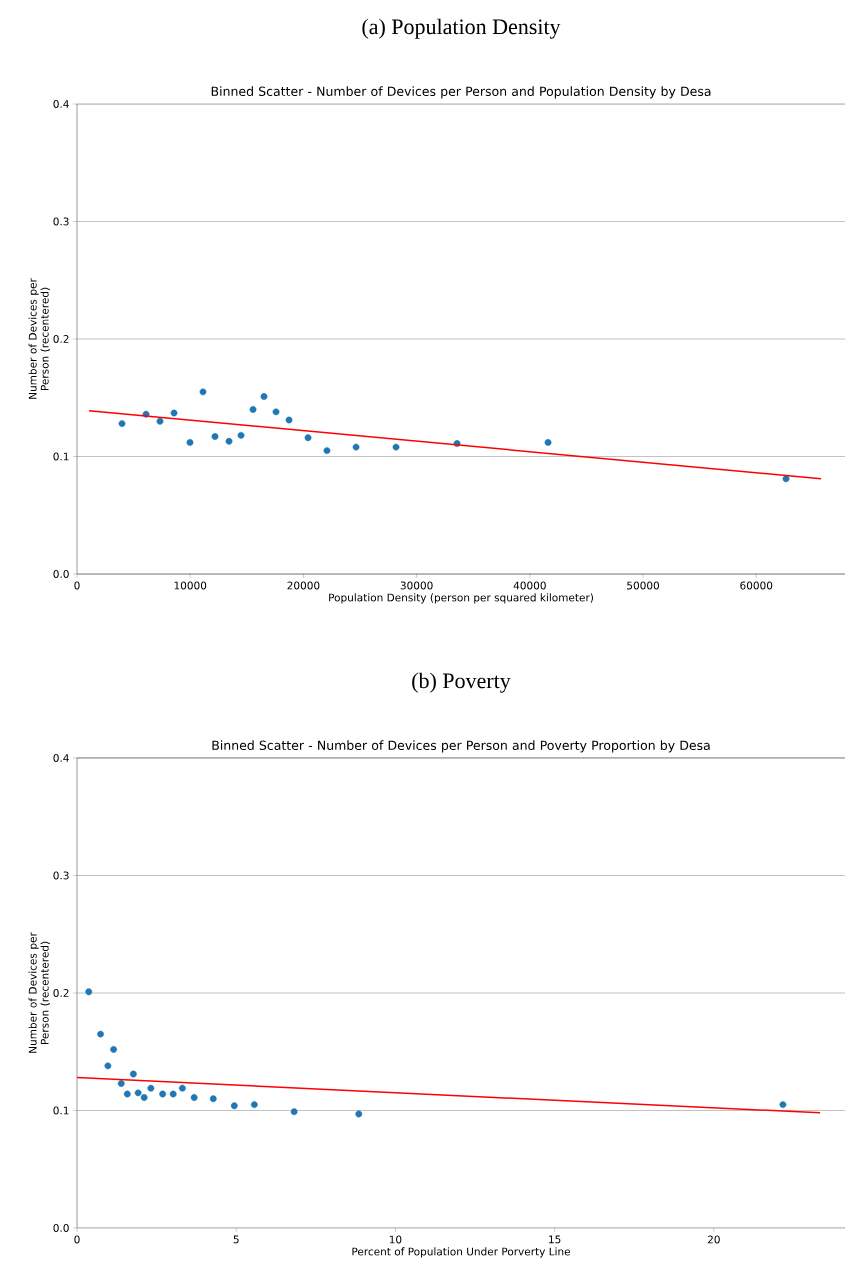 This screenshot has width=846, height=1273. I want to click on x-tick-label: 30000, so click(416, 585).